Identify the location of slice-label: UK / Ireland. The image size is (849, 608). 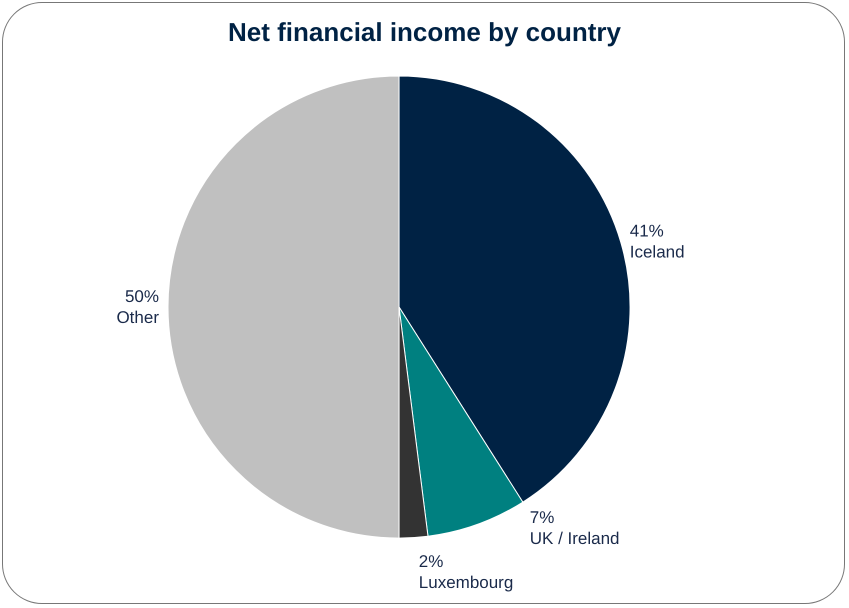
(575, 538).